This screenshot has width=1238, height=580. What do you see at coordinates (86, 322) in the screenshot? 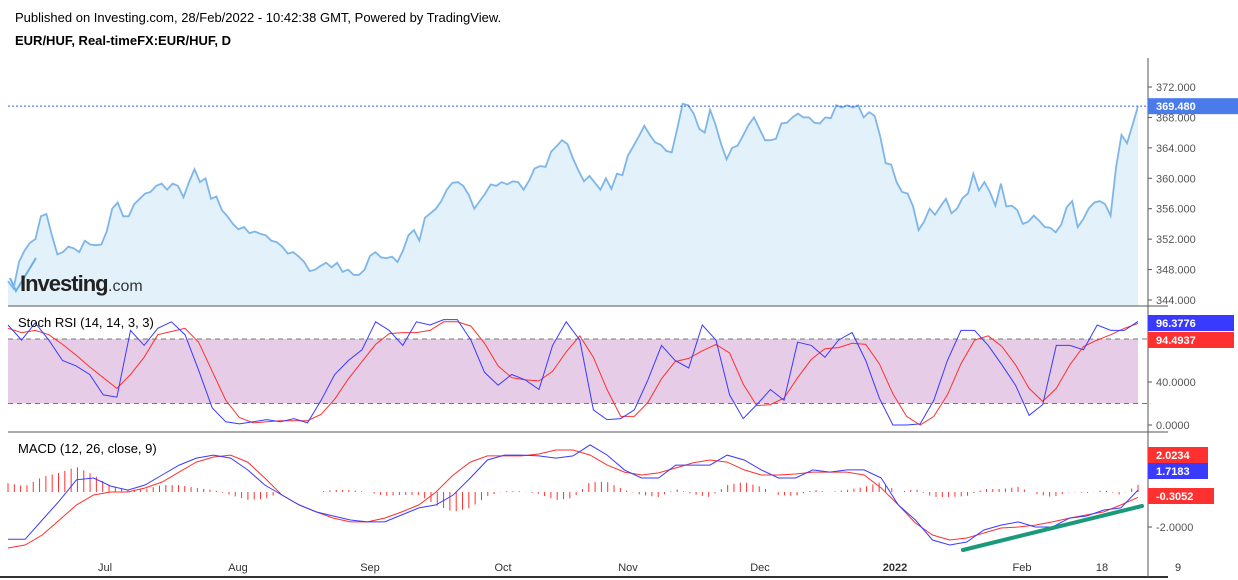
I see `stoch-rsi-title: Stoch RSI (14, 14, 3, 3)` at bounding box center [86, 322].